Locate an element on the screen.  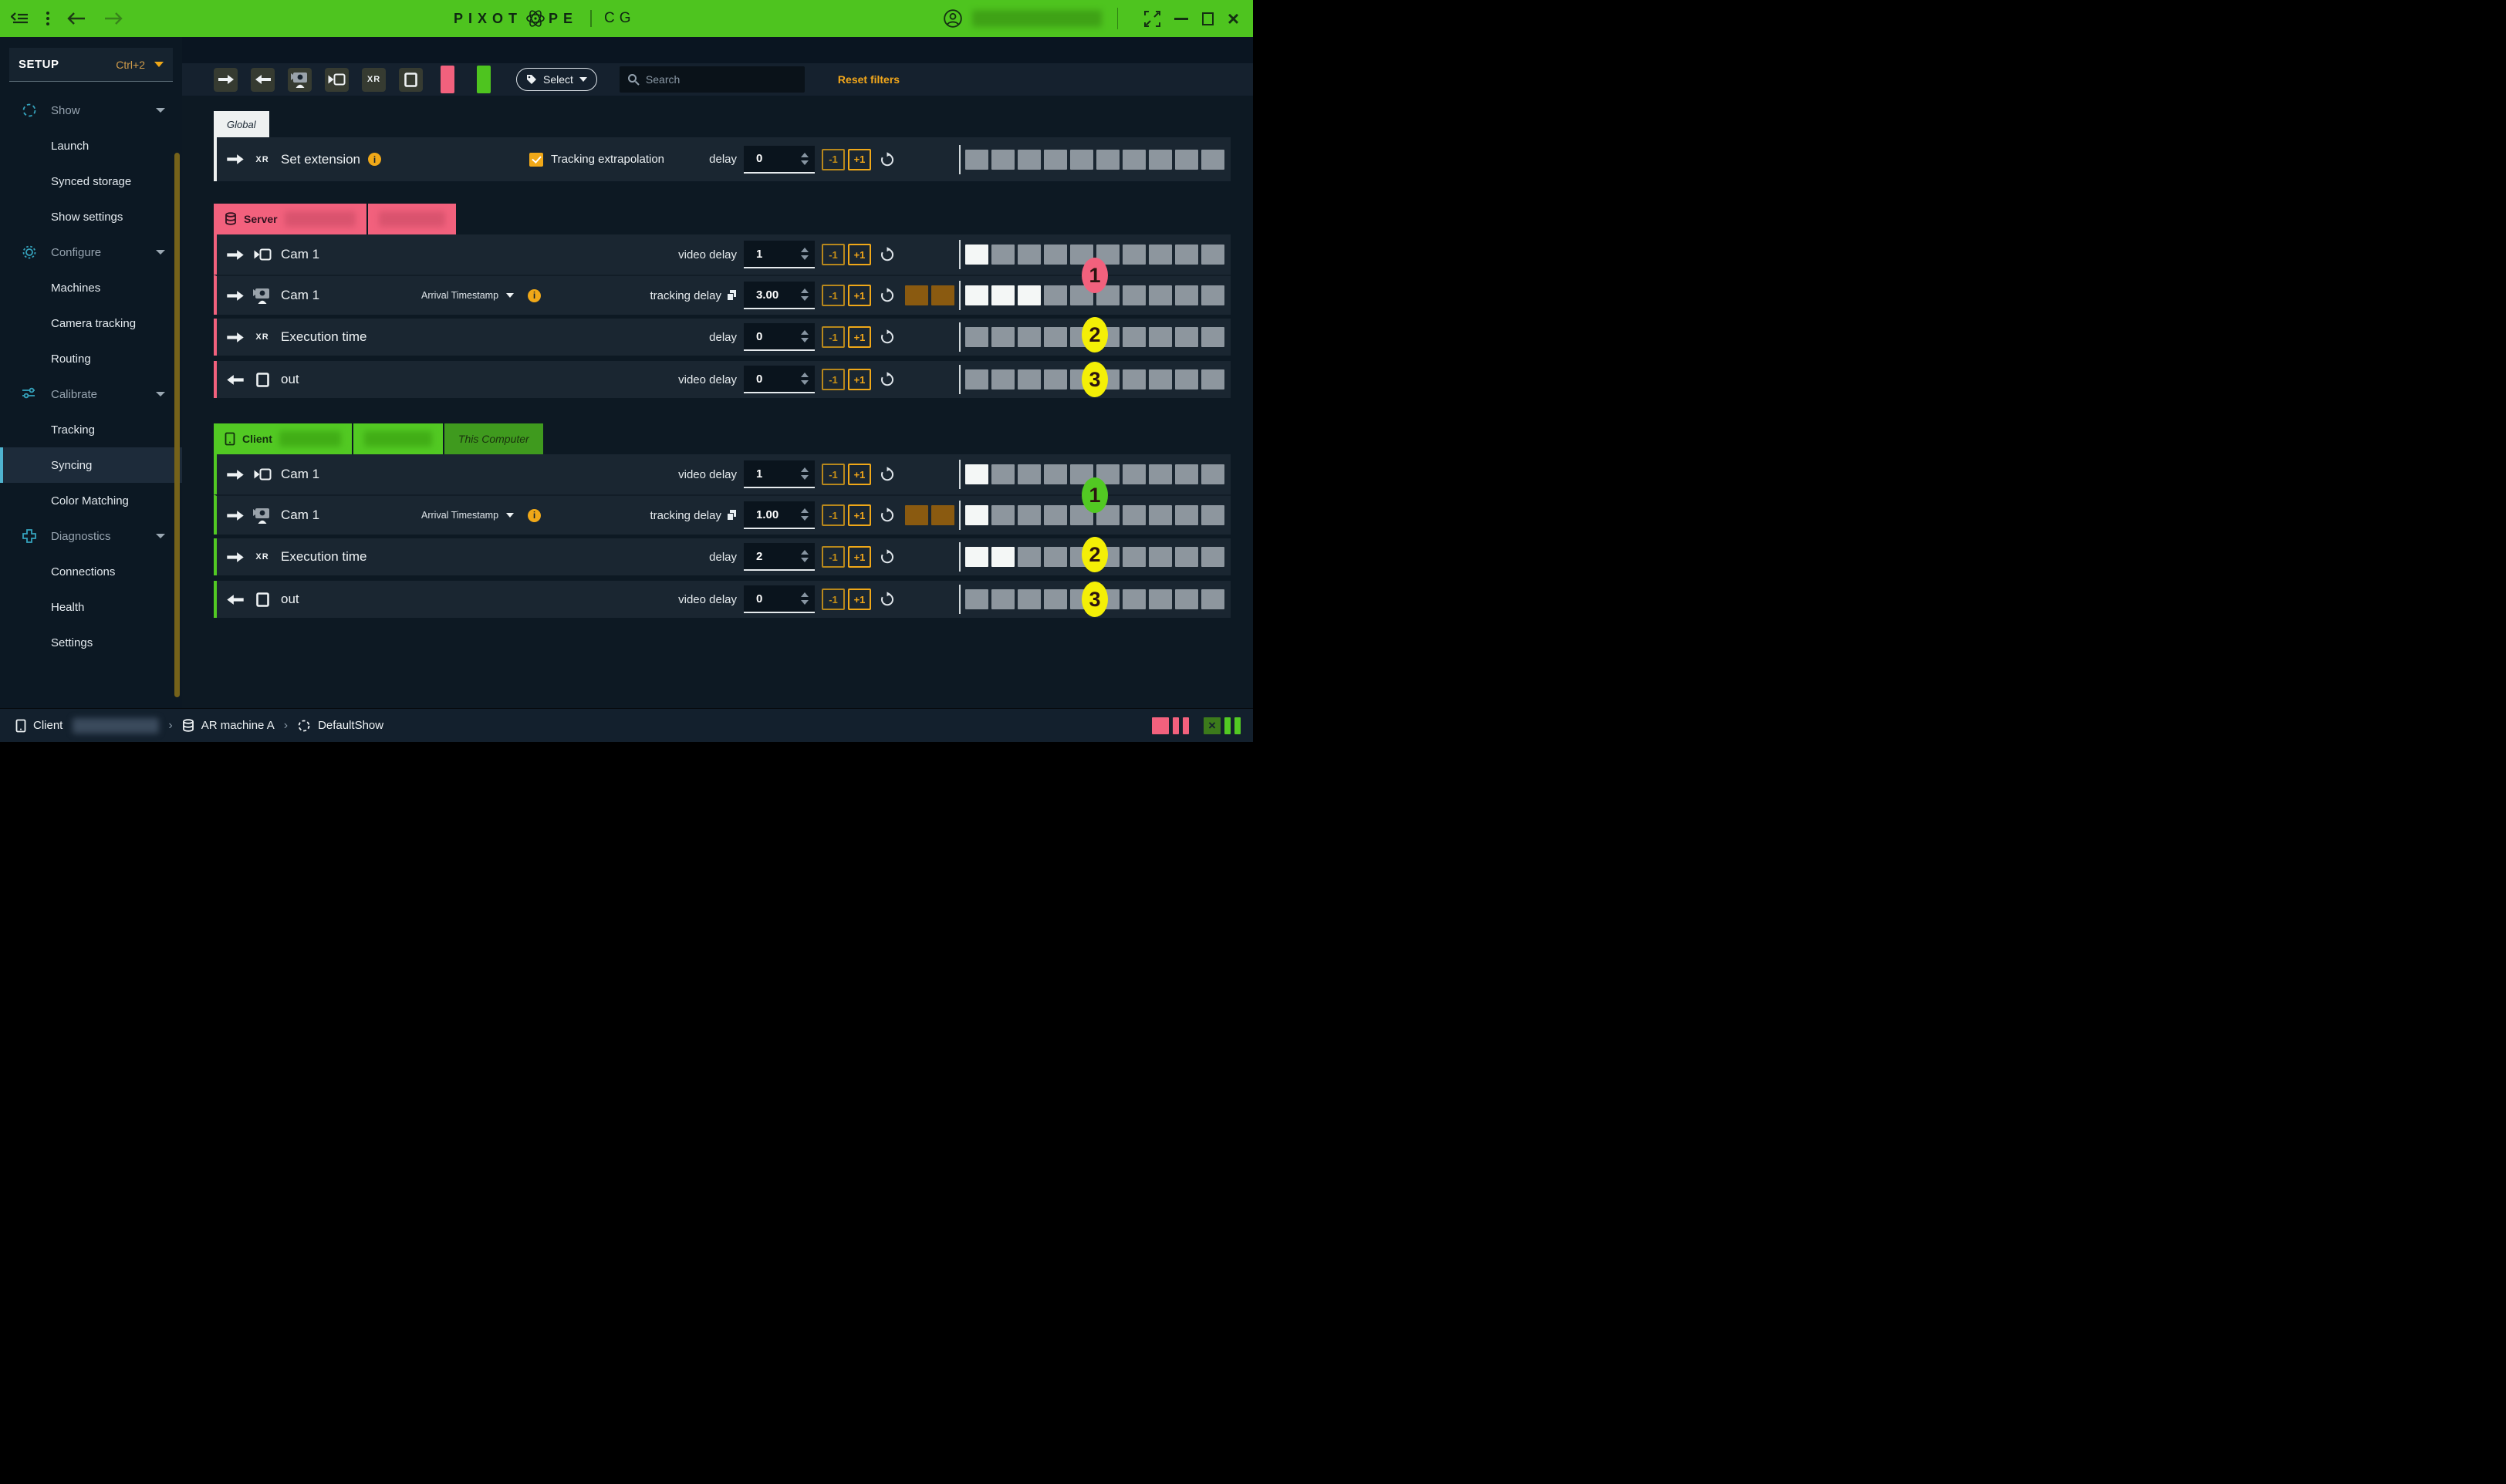
select-dropdown: Select is located at coordinates (556, 79).